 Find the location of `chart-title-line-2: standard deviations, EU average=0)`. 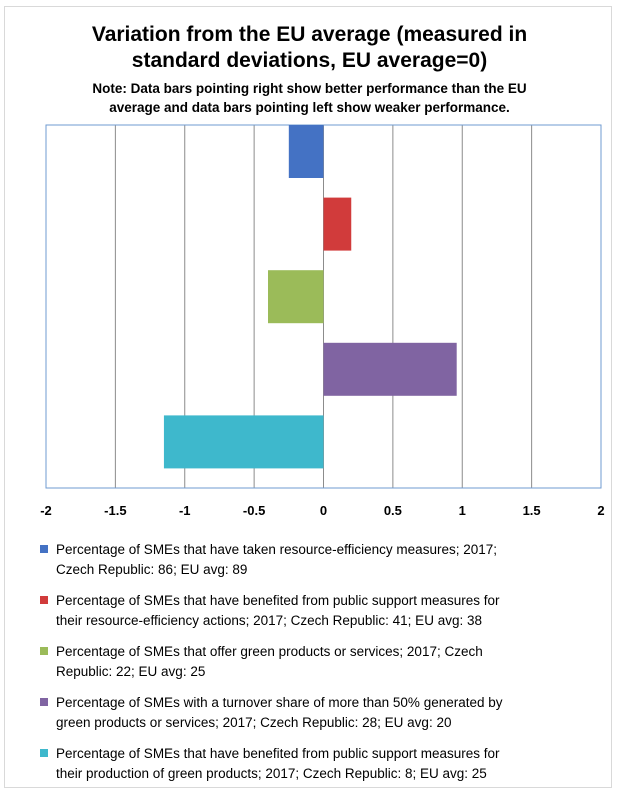

chart-title-line-2: standard deviations, EU average=0) is located at coordinates (309, 60).